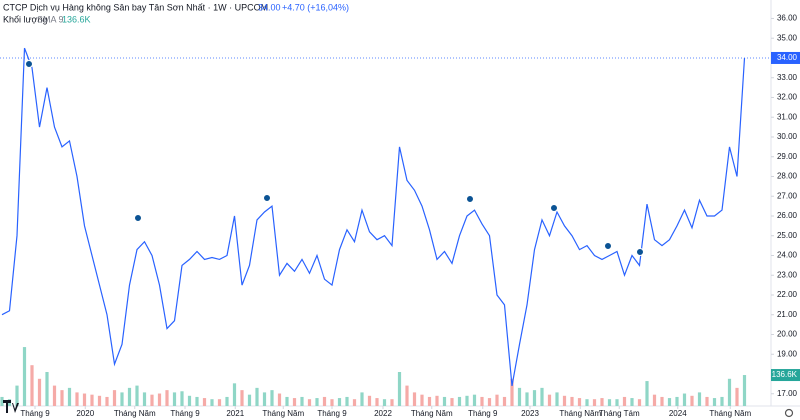 The width and height of the screenshot is (800, 420). I want to click on x-tick-label: 2021, so click(235, 413).